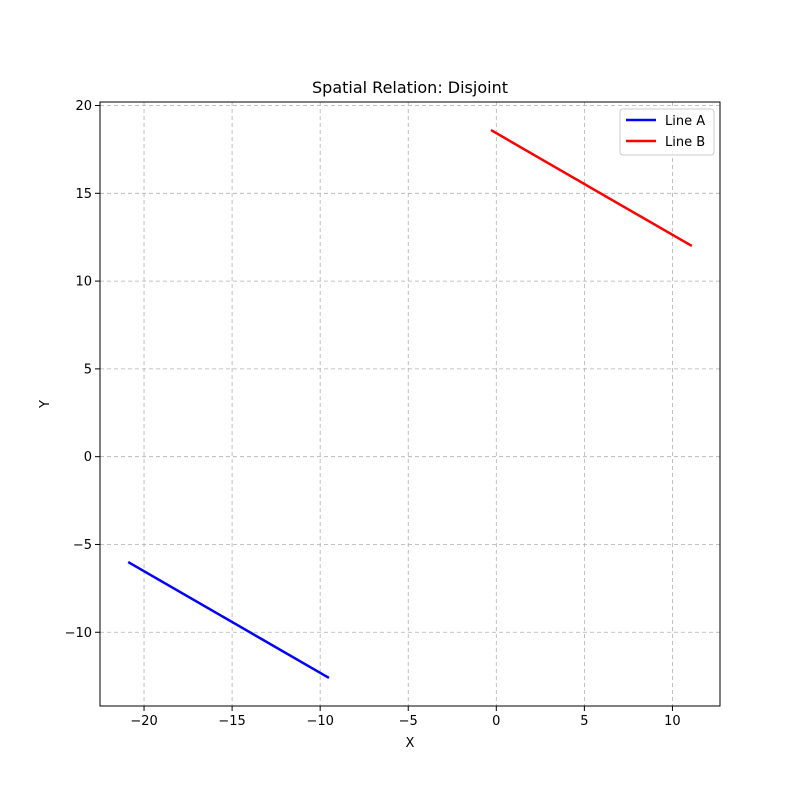  I want to click on x-tick-label: −10, so click(319, 721).